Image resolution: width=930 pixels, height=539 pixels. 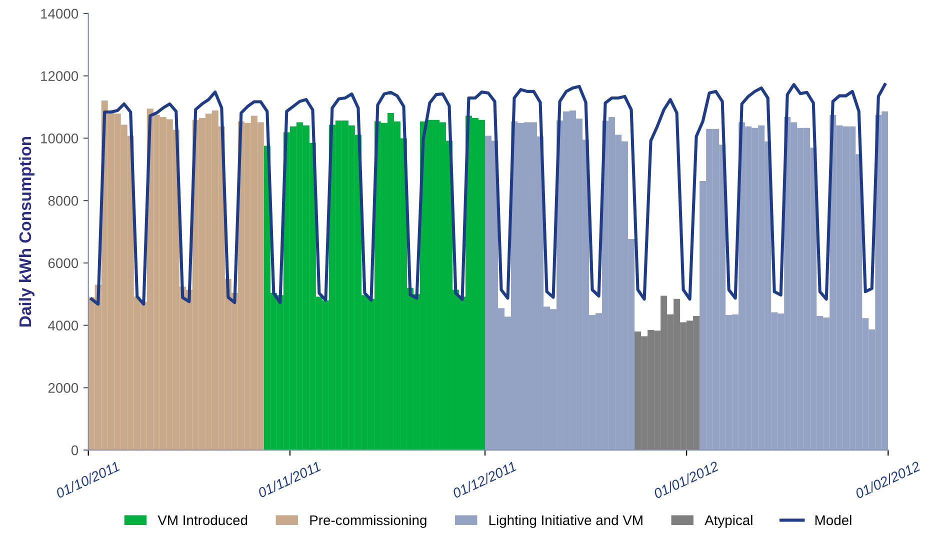 I want to click on legend-label: Atypical, so click(x=728, y=521).